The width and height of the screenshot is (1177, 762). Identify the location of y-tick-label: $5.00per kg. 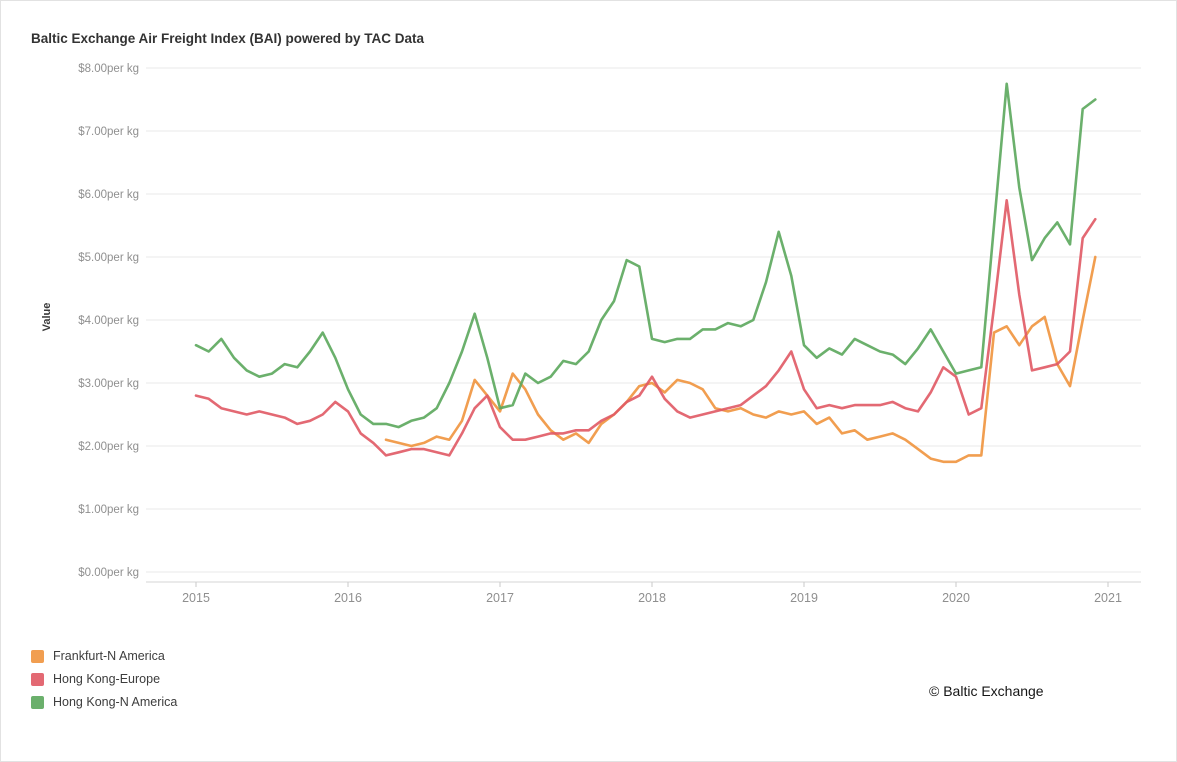
(108, 258).